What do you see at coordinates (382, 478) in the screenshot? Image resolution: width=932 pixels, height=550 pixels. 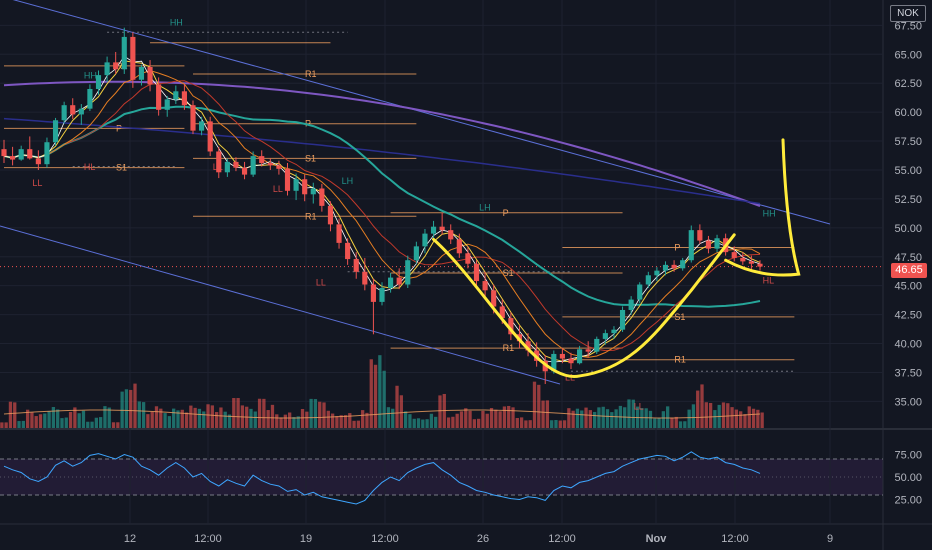 I see `rsi-line` at bounding box center [382, 478].